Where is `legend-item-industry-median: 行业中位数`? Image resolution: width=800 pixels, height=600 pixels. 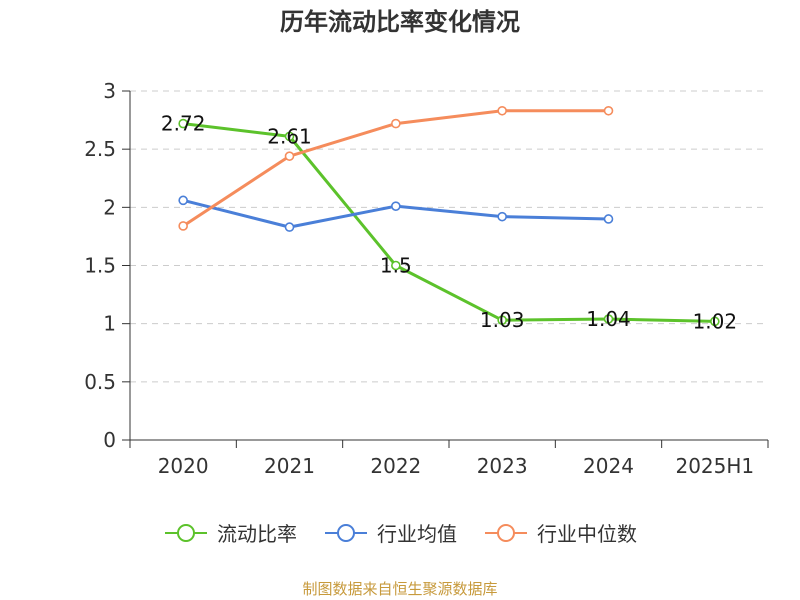 legend-item-industry-median: 行业中位数 is located at coordinates (560, 532).